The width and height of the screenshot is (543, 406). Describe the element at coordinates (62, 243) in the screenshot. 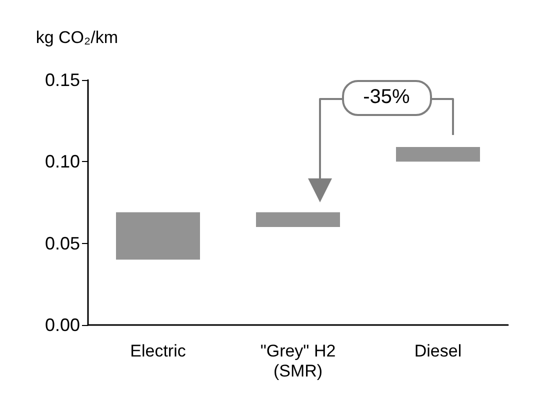

I see `y-tick-label: 0.05` at that location.